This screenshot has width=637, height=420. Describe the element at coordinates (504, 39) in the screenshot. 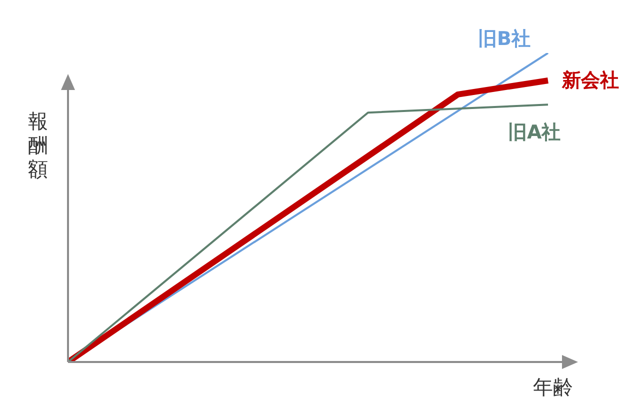

I see `series-label: 旧B社` at that location.